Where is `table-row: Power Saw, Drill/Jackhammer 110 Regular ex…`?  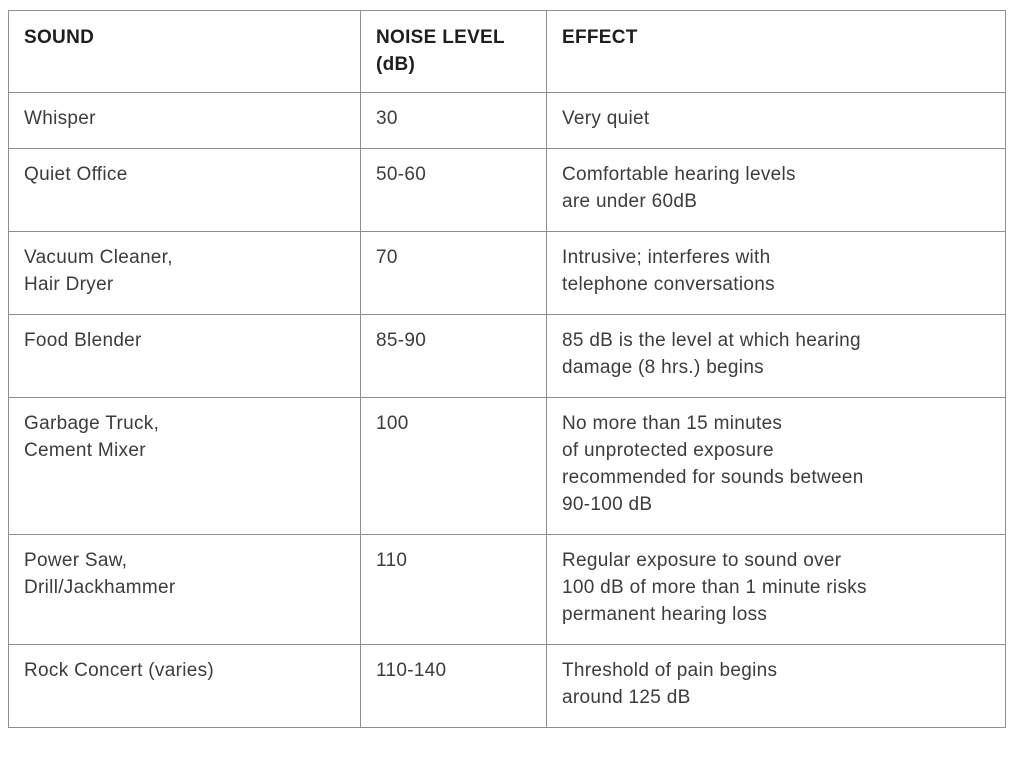 table-row: Power Saw, Drill/Jackhammer 110 Regular ex… is located at coordinates (507, 589).